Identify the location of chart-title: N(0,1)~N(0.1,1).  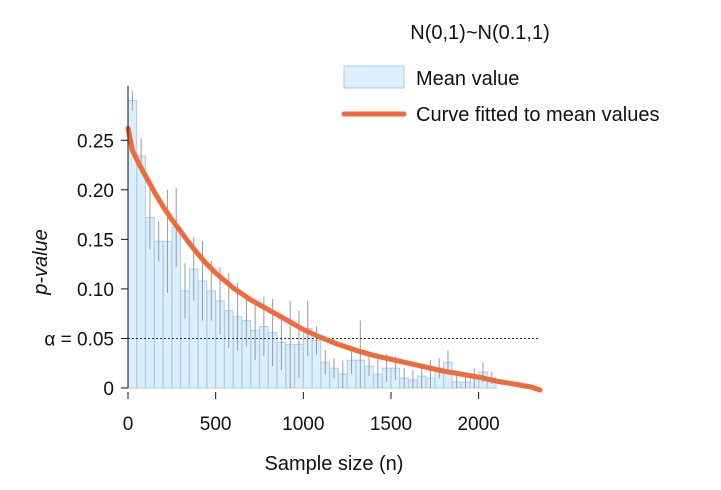
(480, 33).